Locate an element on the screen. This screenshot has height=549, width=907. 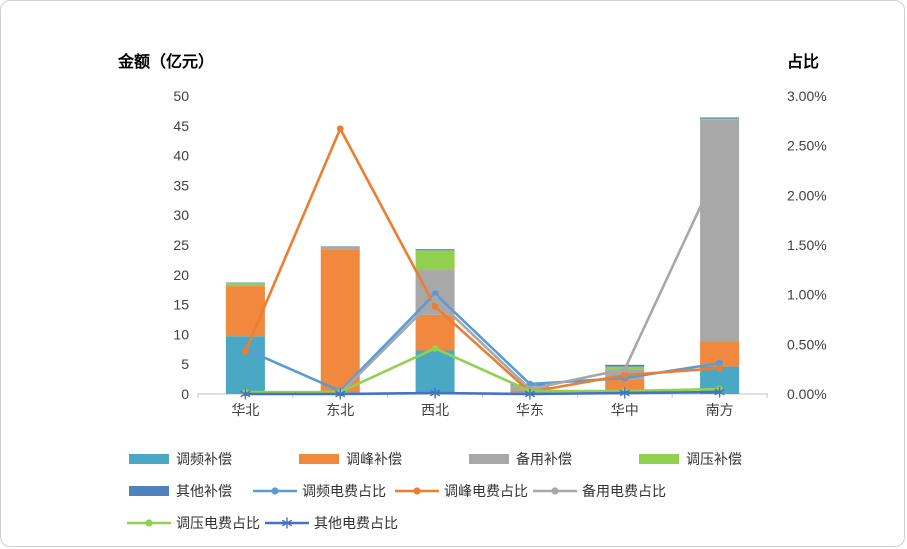
legend-item: 调峰补偿 is located at coordinates (382, 459).